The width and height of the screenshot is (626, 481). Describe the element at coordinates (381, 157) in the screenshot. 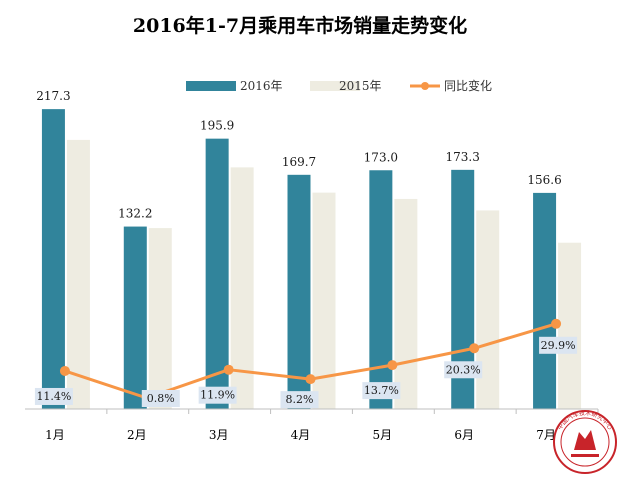

I see `bar-label-2016-5: 173.0` at that location.